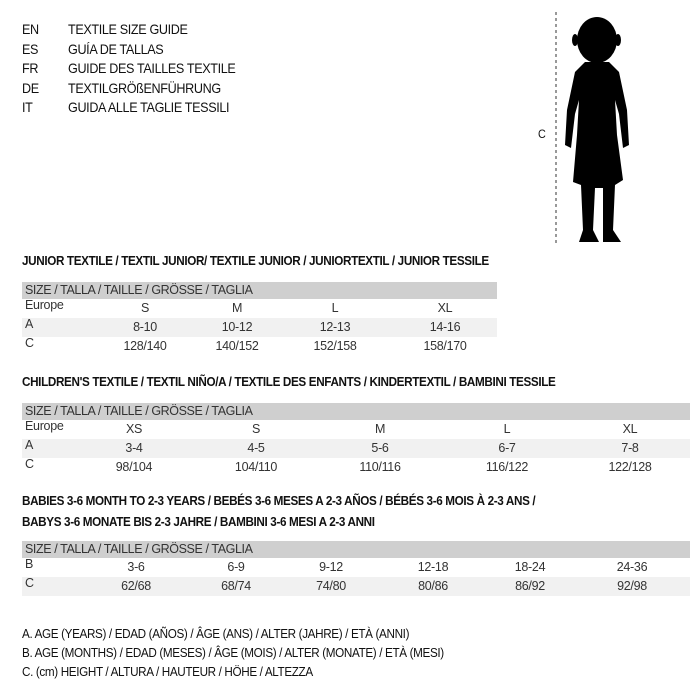 This screenshot has width=700, height=700. Describe the element at coordinates (356, 448) in the screenshot. I see `table-row: A 3-4 4-5 5-6 6-7 7-8` at that location.